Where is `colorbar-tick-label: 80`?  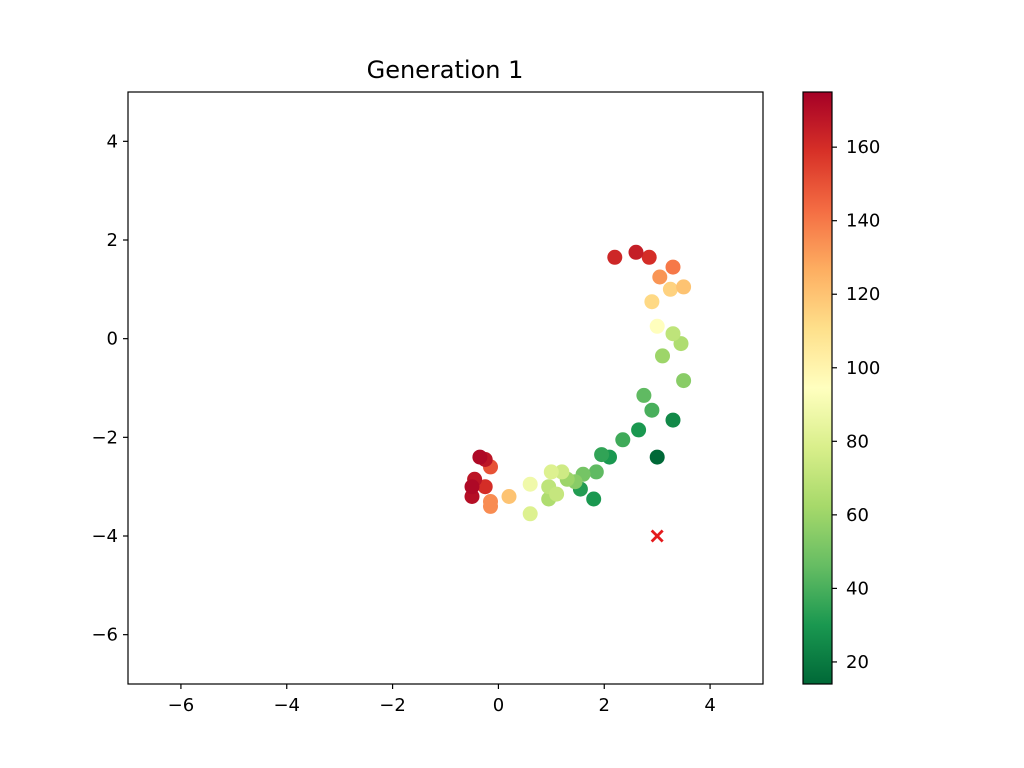
colorbar-tick-label: 80 is located at coordinates (857, 441).